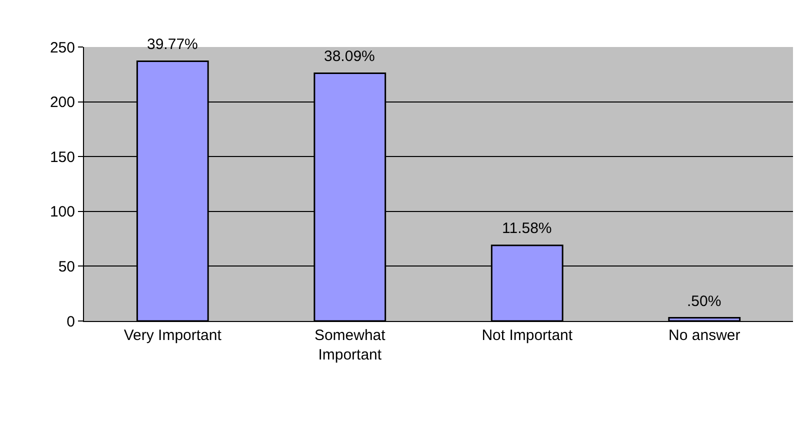 The image size is (800, 421). I want to click on y-tick-label: 0, so click(70, 321).